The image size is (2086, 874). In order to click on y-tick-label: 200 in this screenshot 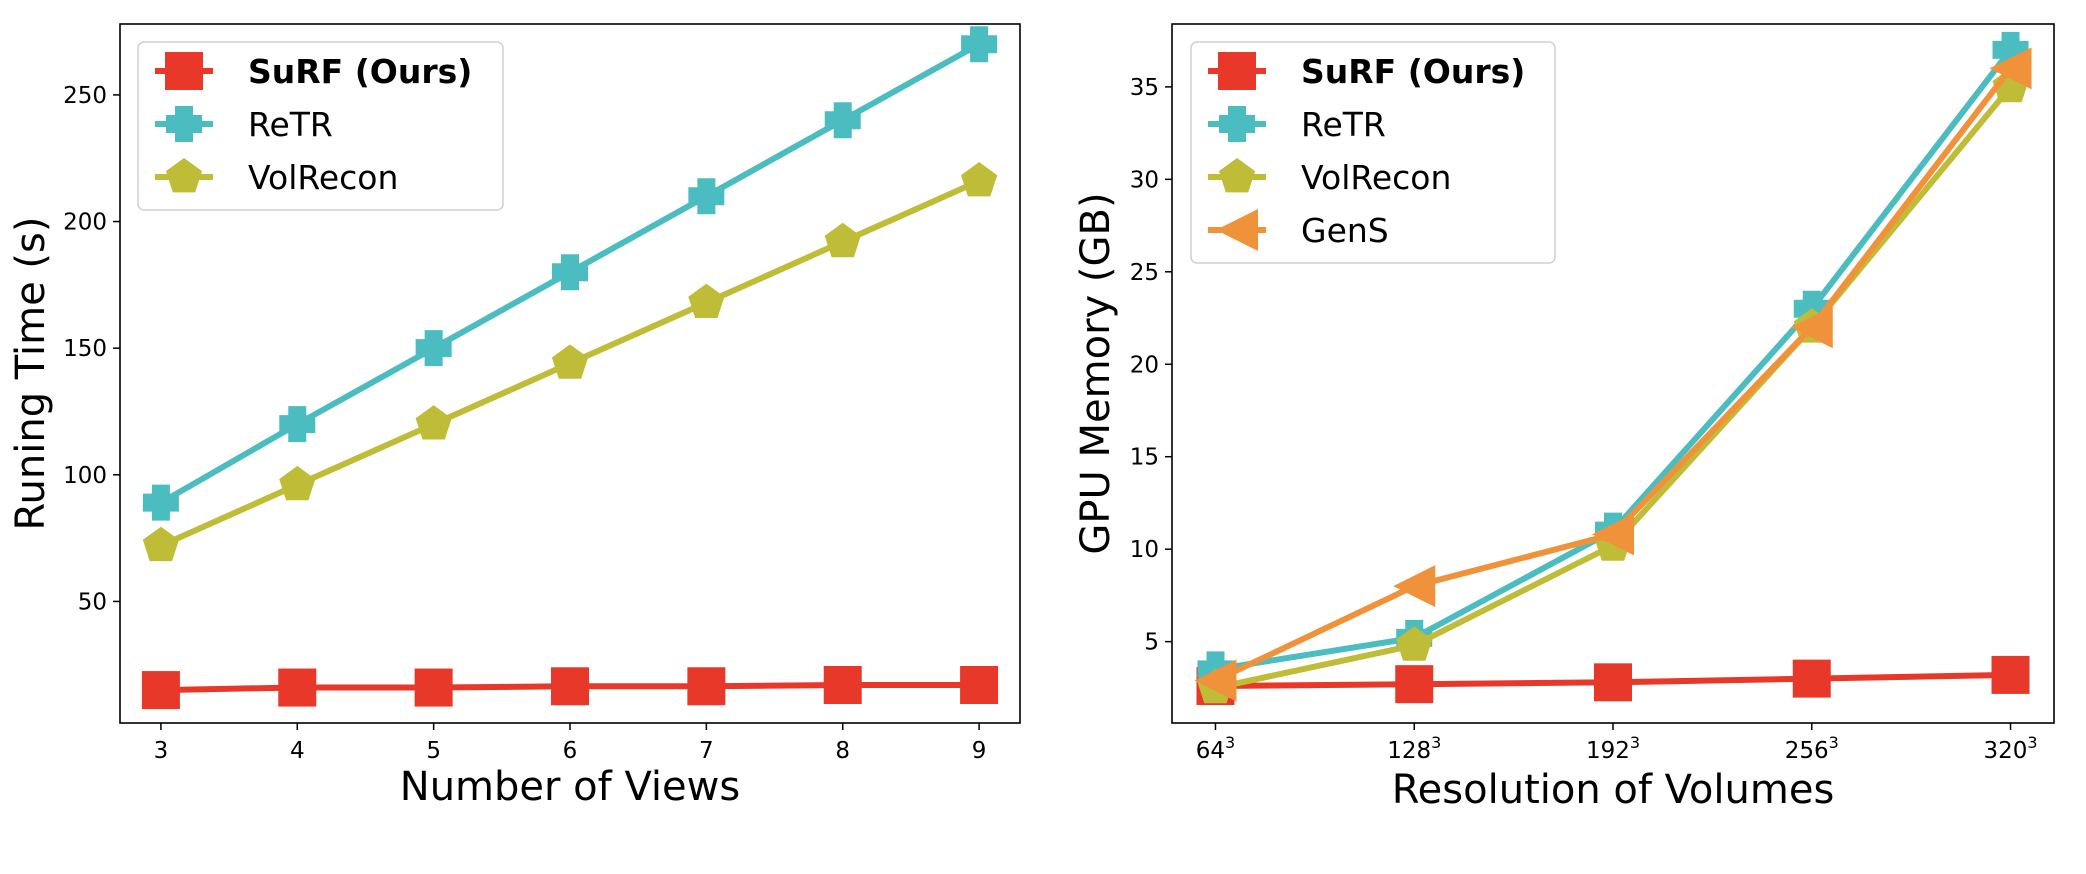, I will do `click(85, 223)`.